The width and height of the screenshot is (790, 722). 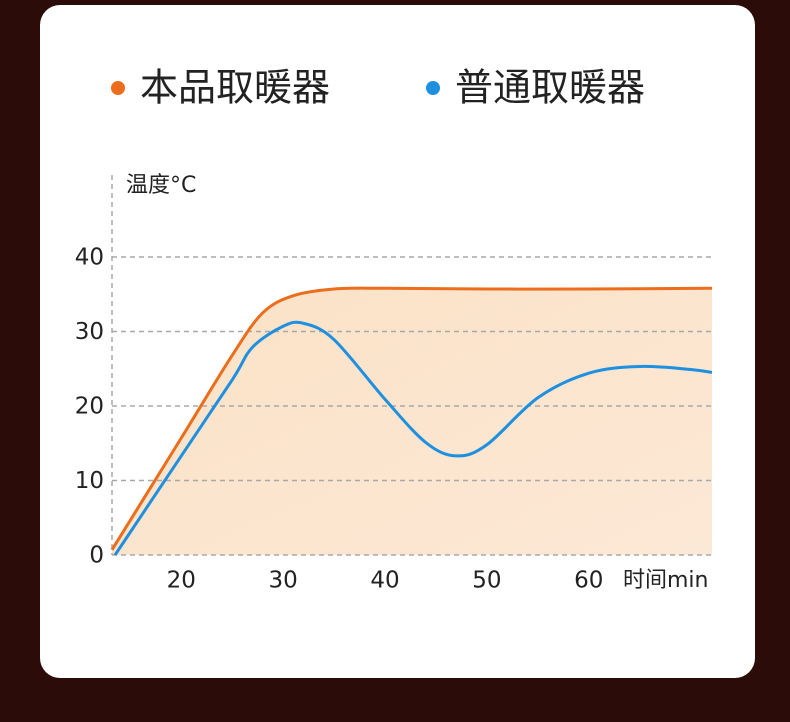 I want to click on legend-label: 本品取暖器, so click(x=235, y=88).